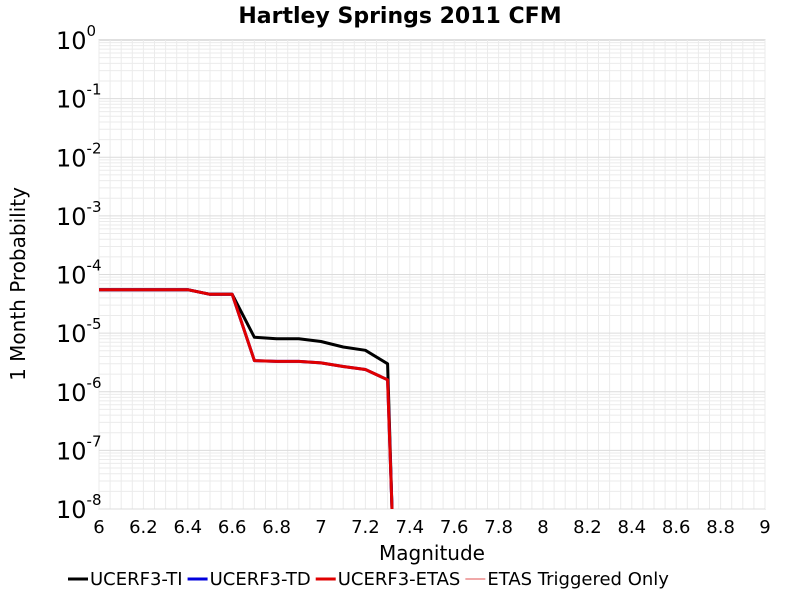 This screenshot has height=600, width=800. Describe the element at coordinates (260, 579) in the screenshot. I see `legend-label: UCERF3-TD` at that location.